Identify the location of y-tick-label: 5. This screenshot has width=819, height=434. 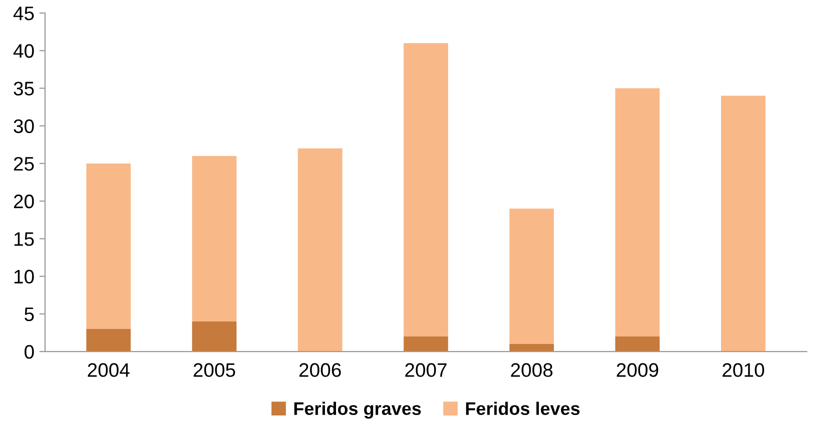
(29, 315).